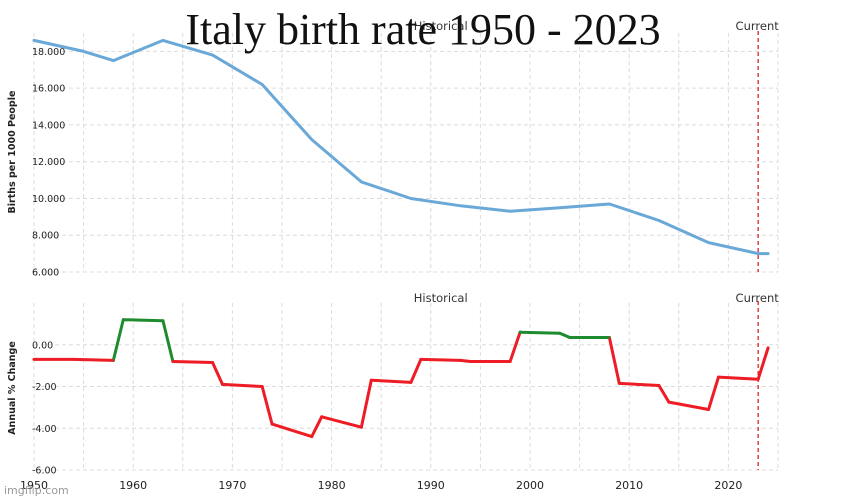 The width and height of the screenshot is (846, 500). I want to click on bottom-y-axis-title: Annual % Change, so click(12, 388).